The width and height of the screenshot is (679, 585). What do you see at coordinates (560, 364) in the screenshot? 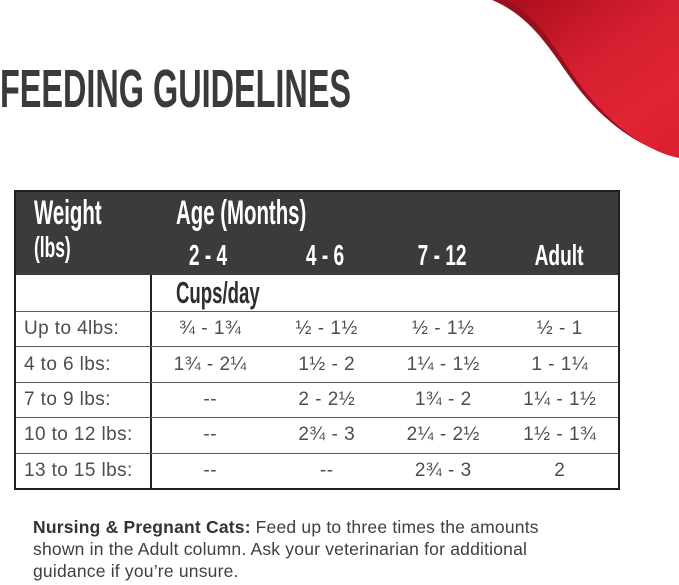
I see `value-cell: 1 - 1¼` at bounding box center [560, 364].